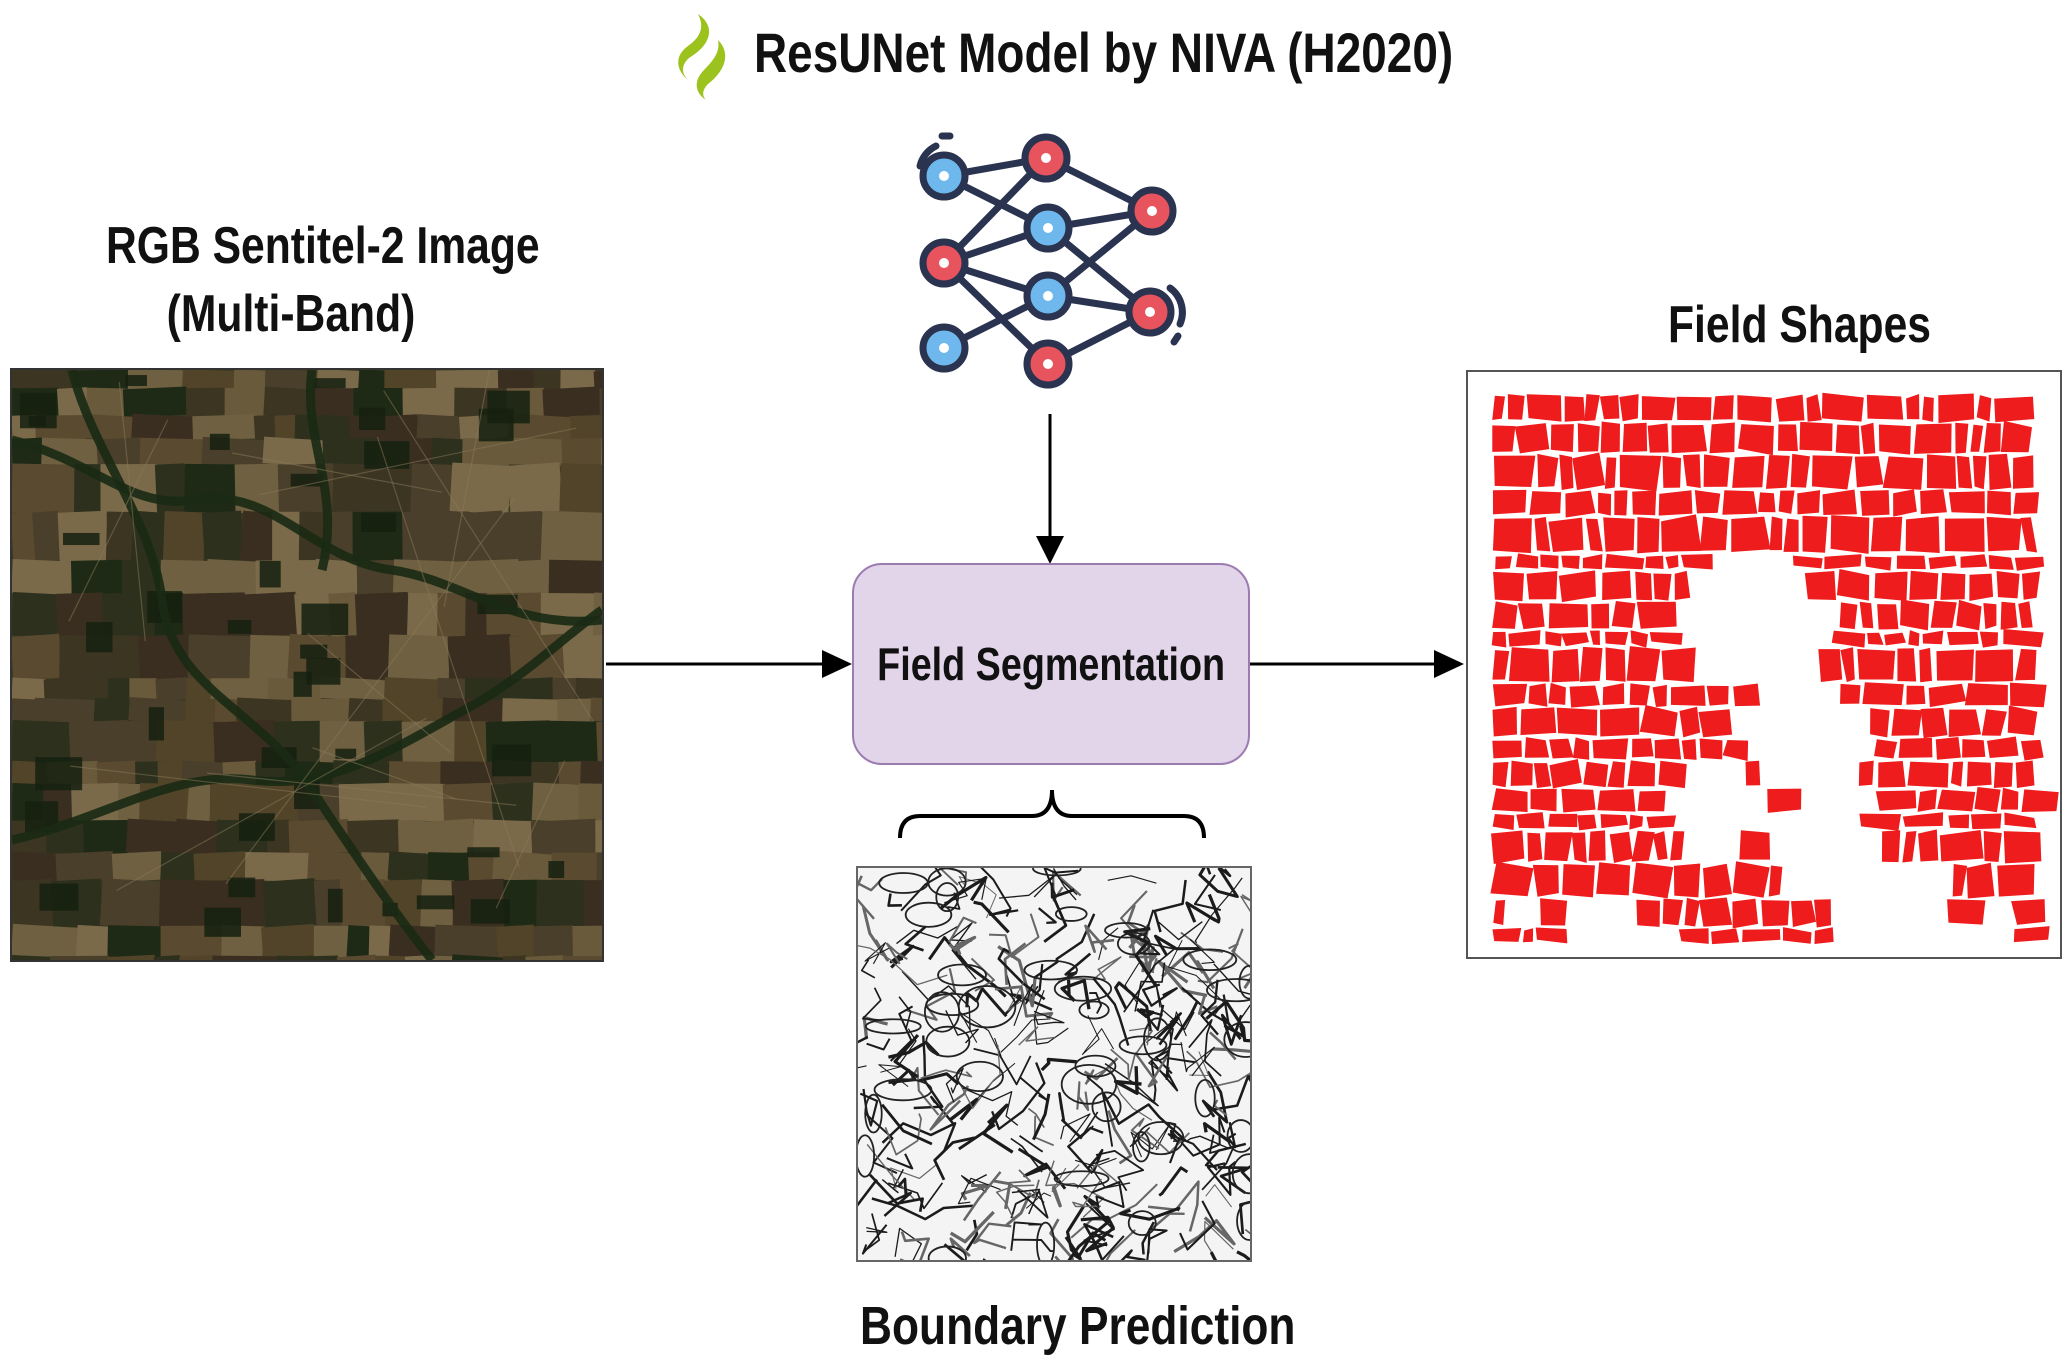 The image size is (2065, 1363). I want to click on input-title: RGB Sentitel-2 Image (Multi-Band), so click(323, 280).